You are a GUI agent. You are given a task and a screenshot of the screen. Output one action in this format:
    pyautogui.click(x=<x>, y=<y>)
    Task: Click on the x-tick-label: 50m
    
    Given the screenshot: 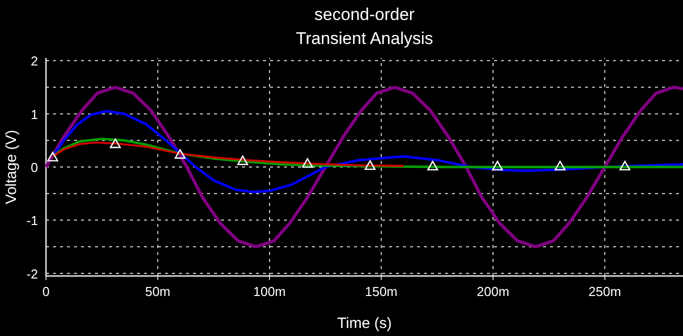 What is the action you would take?
    pyautogui.click(x=157, y=291)
    